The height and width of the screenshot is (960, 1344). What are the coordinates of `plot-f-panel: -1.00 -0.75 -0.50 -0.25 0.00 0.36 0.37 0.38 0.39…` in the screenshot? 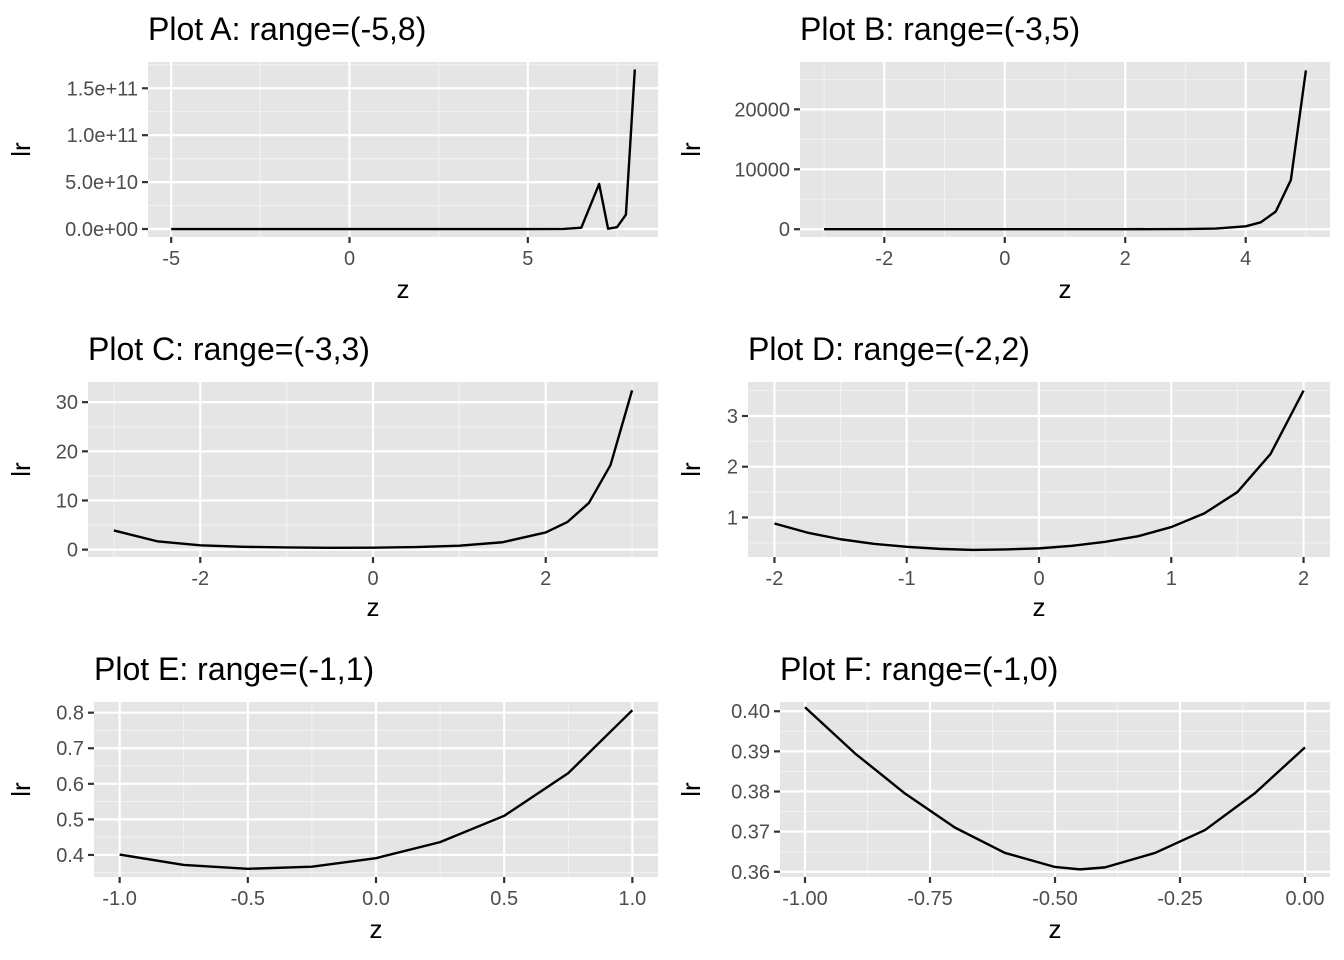 It's located at (1003, 797).